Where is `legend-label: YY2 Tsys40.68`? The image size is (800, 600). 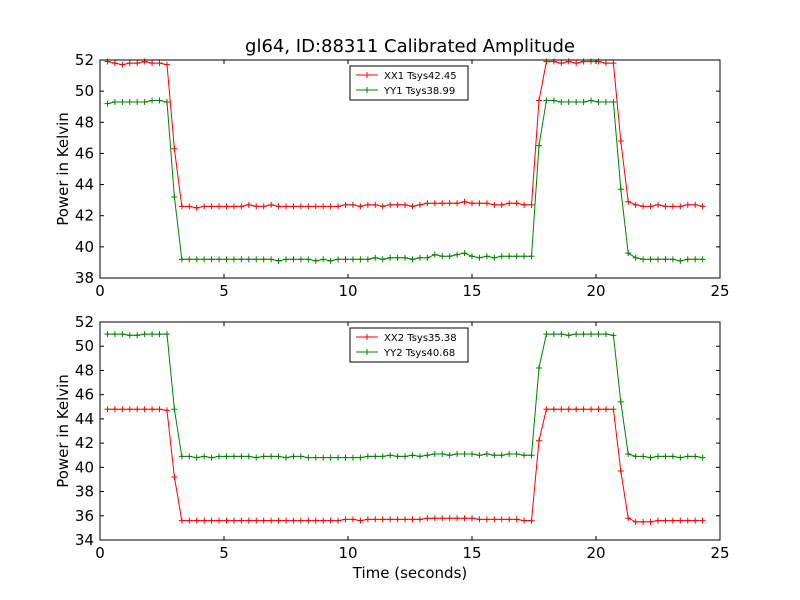 legend-label: YY2 Tsys40.68 is located at coordinates (419, 353).